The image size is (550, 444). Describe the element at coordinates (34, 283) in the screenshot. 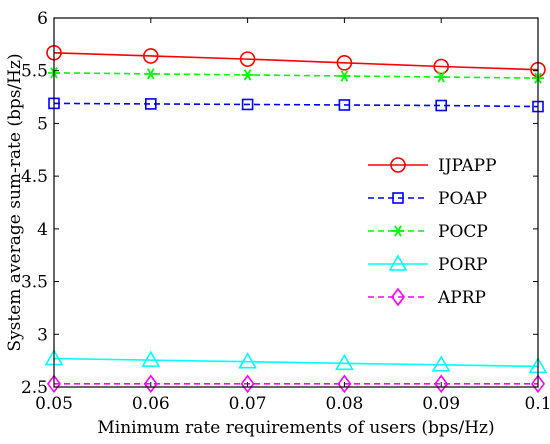

I see `y-tick-label: 3.5` at that location.